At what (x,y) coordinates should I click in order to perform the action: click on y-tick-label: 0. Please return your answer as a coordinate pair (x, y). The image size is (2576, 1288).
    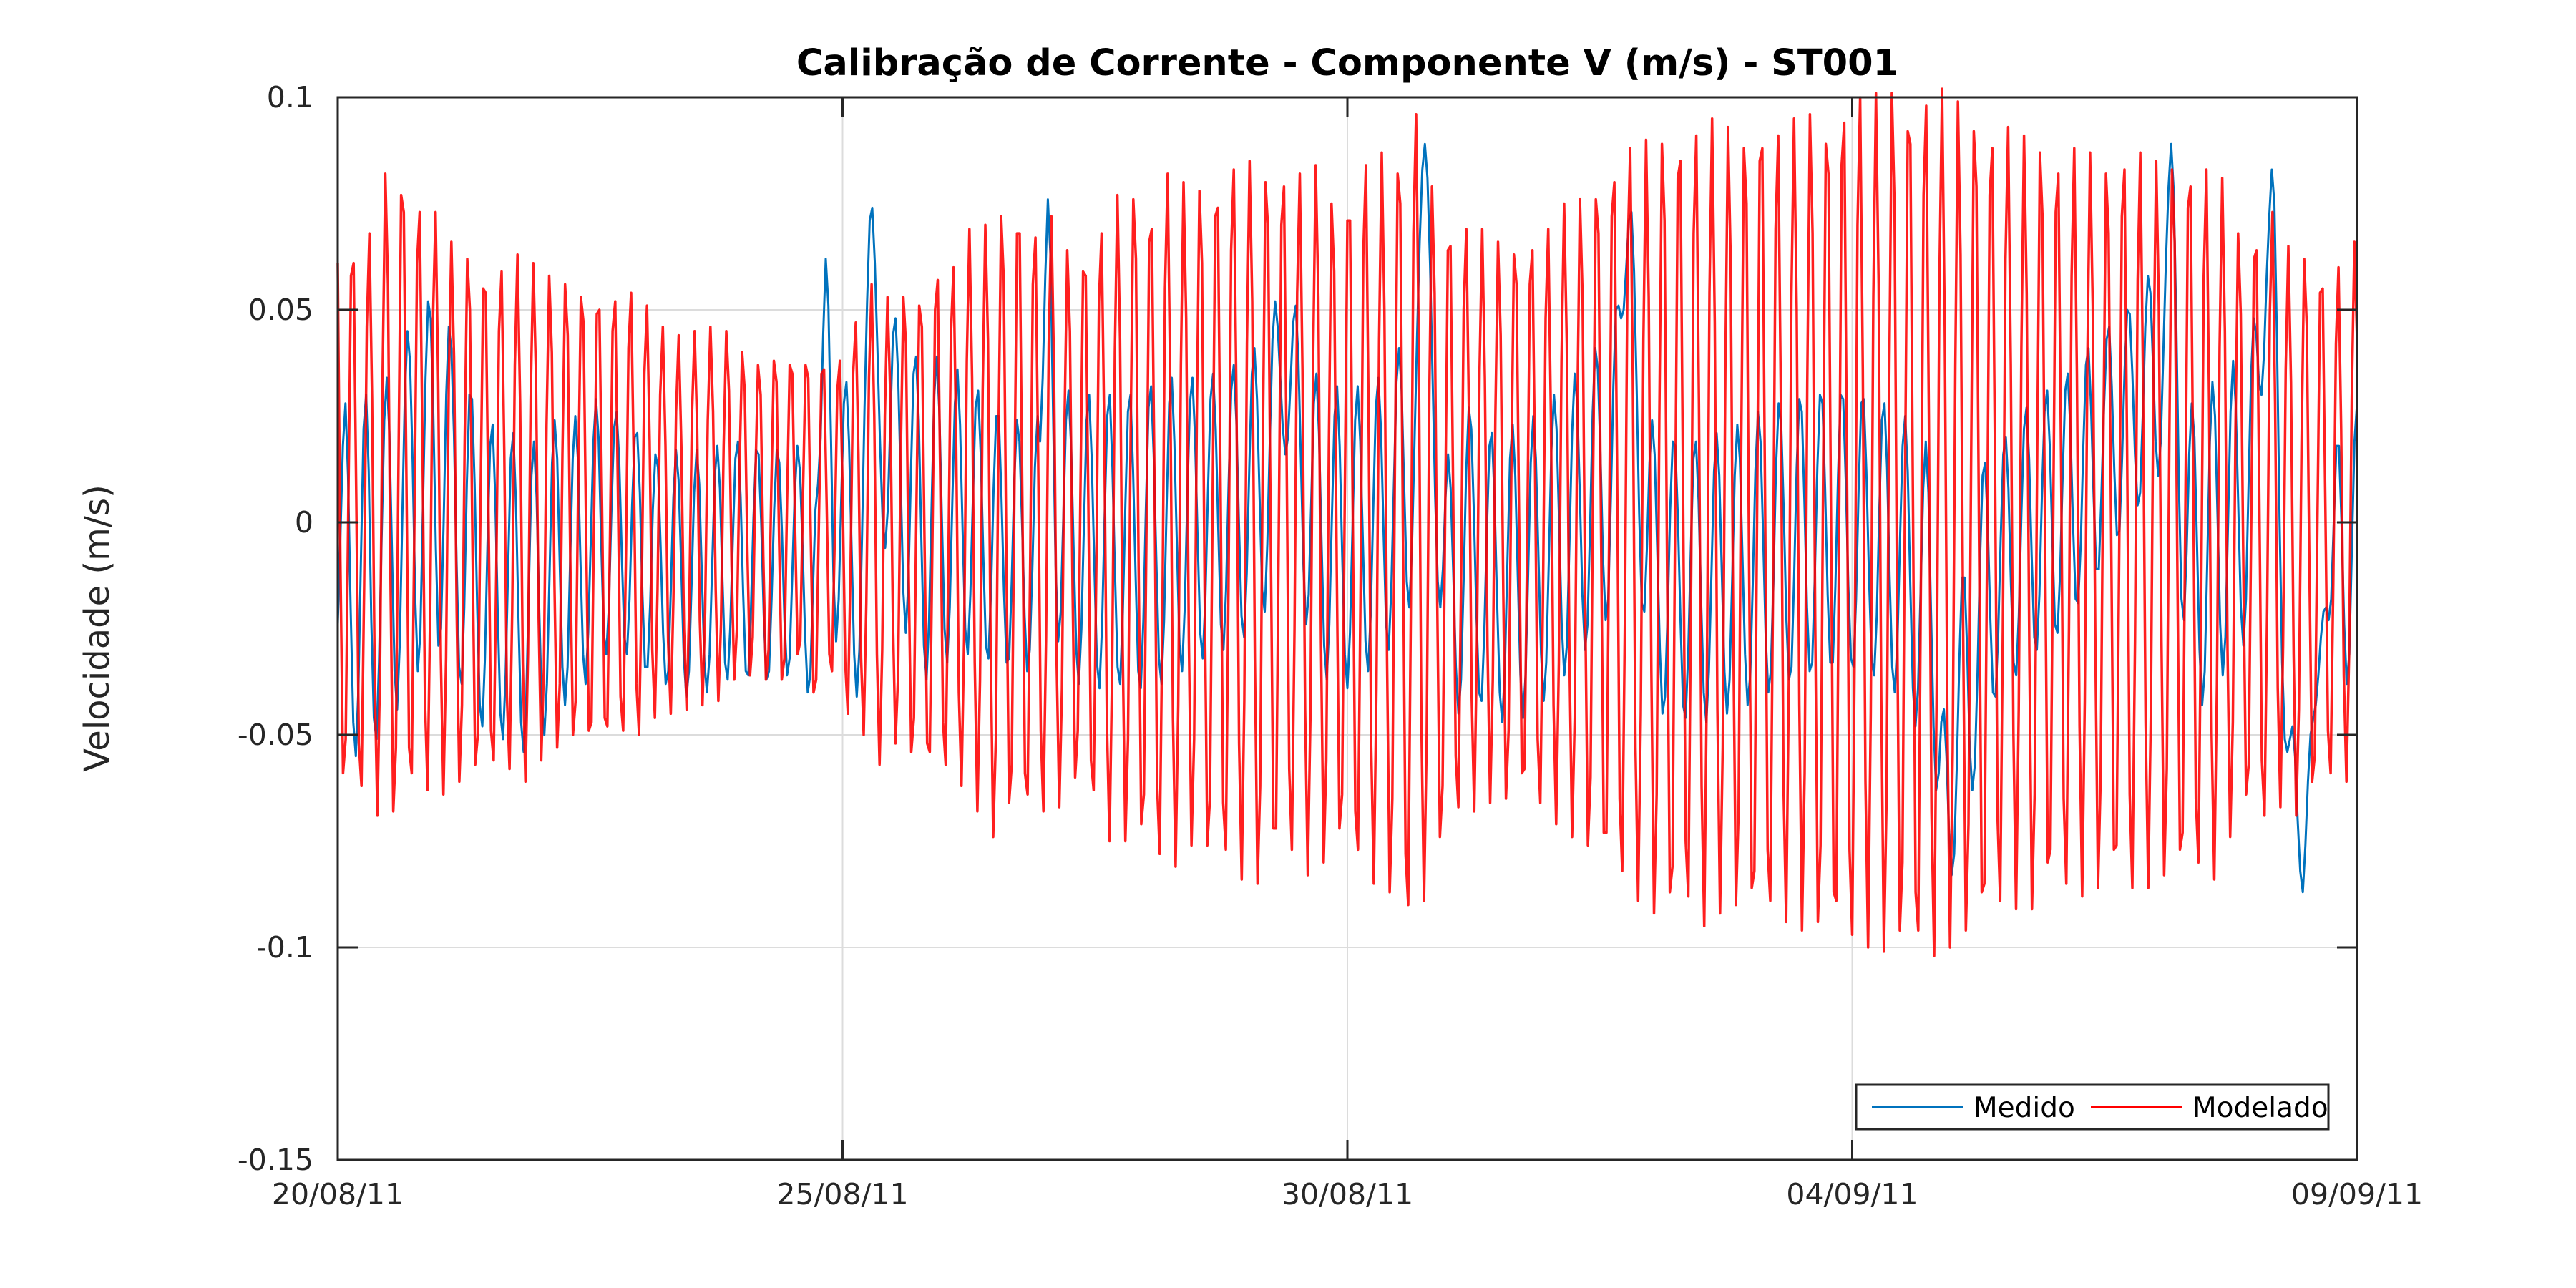
    Looking at the image, I should click on (304, 522).